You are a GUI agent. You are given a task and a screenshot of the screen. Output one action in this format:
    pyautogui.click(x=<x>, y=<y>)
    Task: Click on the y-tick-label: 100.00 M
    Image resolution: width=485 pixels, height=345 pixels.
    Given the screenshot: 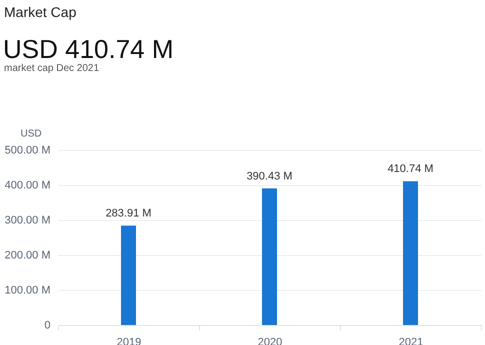 What is the action you would take?
    pyautogui.click(x=27, y=290)
    